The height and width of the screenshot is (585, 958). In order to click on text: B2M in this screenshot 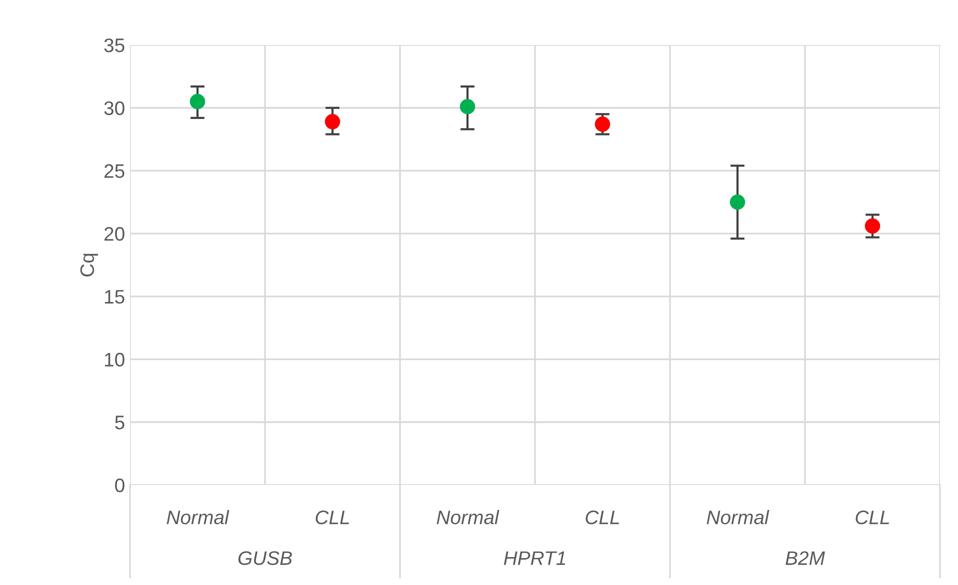, I will do `click(805, 558)`.